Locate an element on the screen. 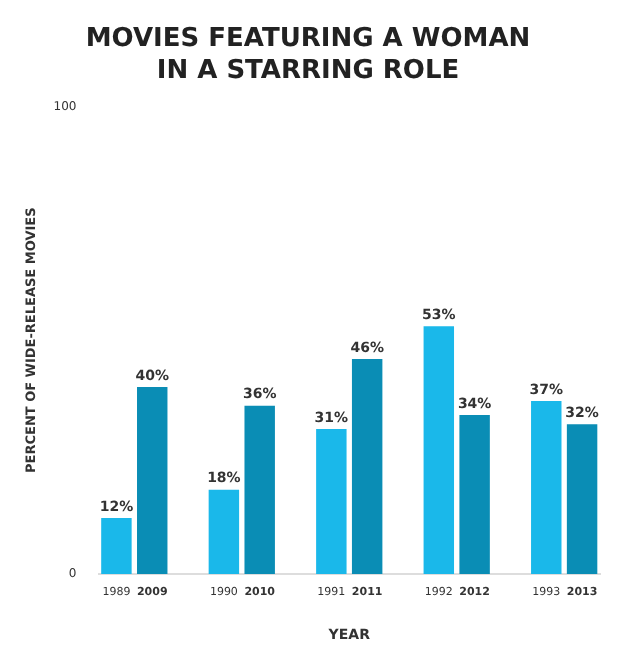  chart-title: MOVIES FEATURING A WOMAN IN A STARRING ROLE is located at coordinates (308, 55).